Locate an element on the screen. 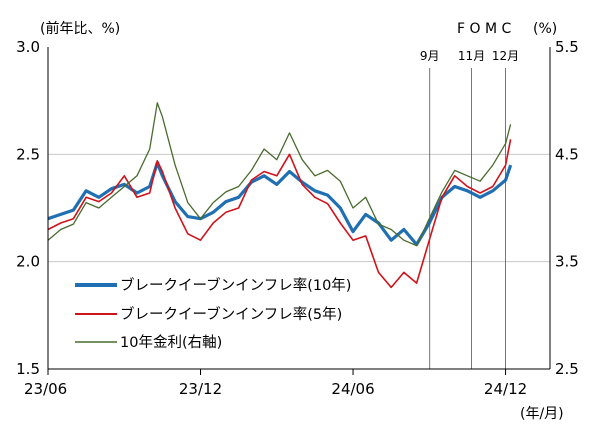 The width and height of the screenshot is (600, 432). fomc-event-label-2: 12月 is located at coordinates (505, 56).